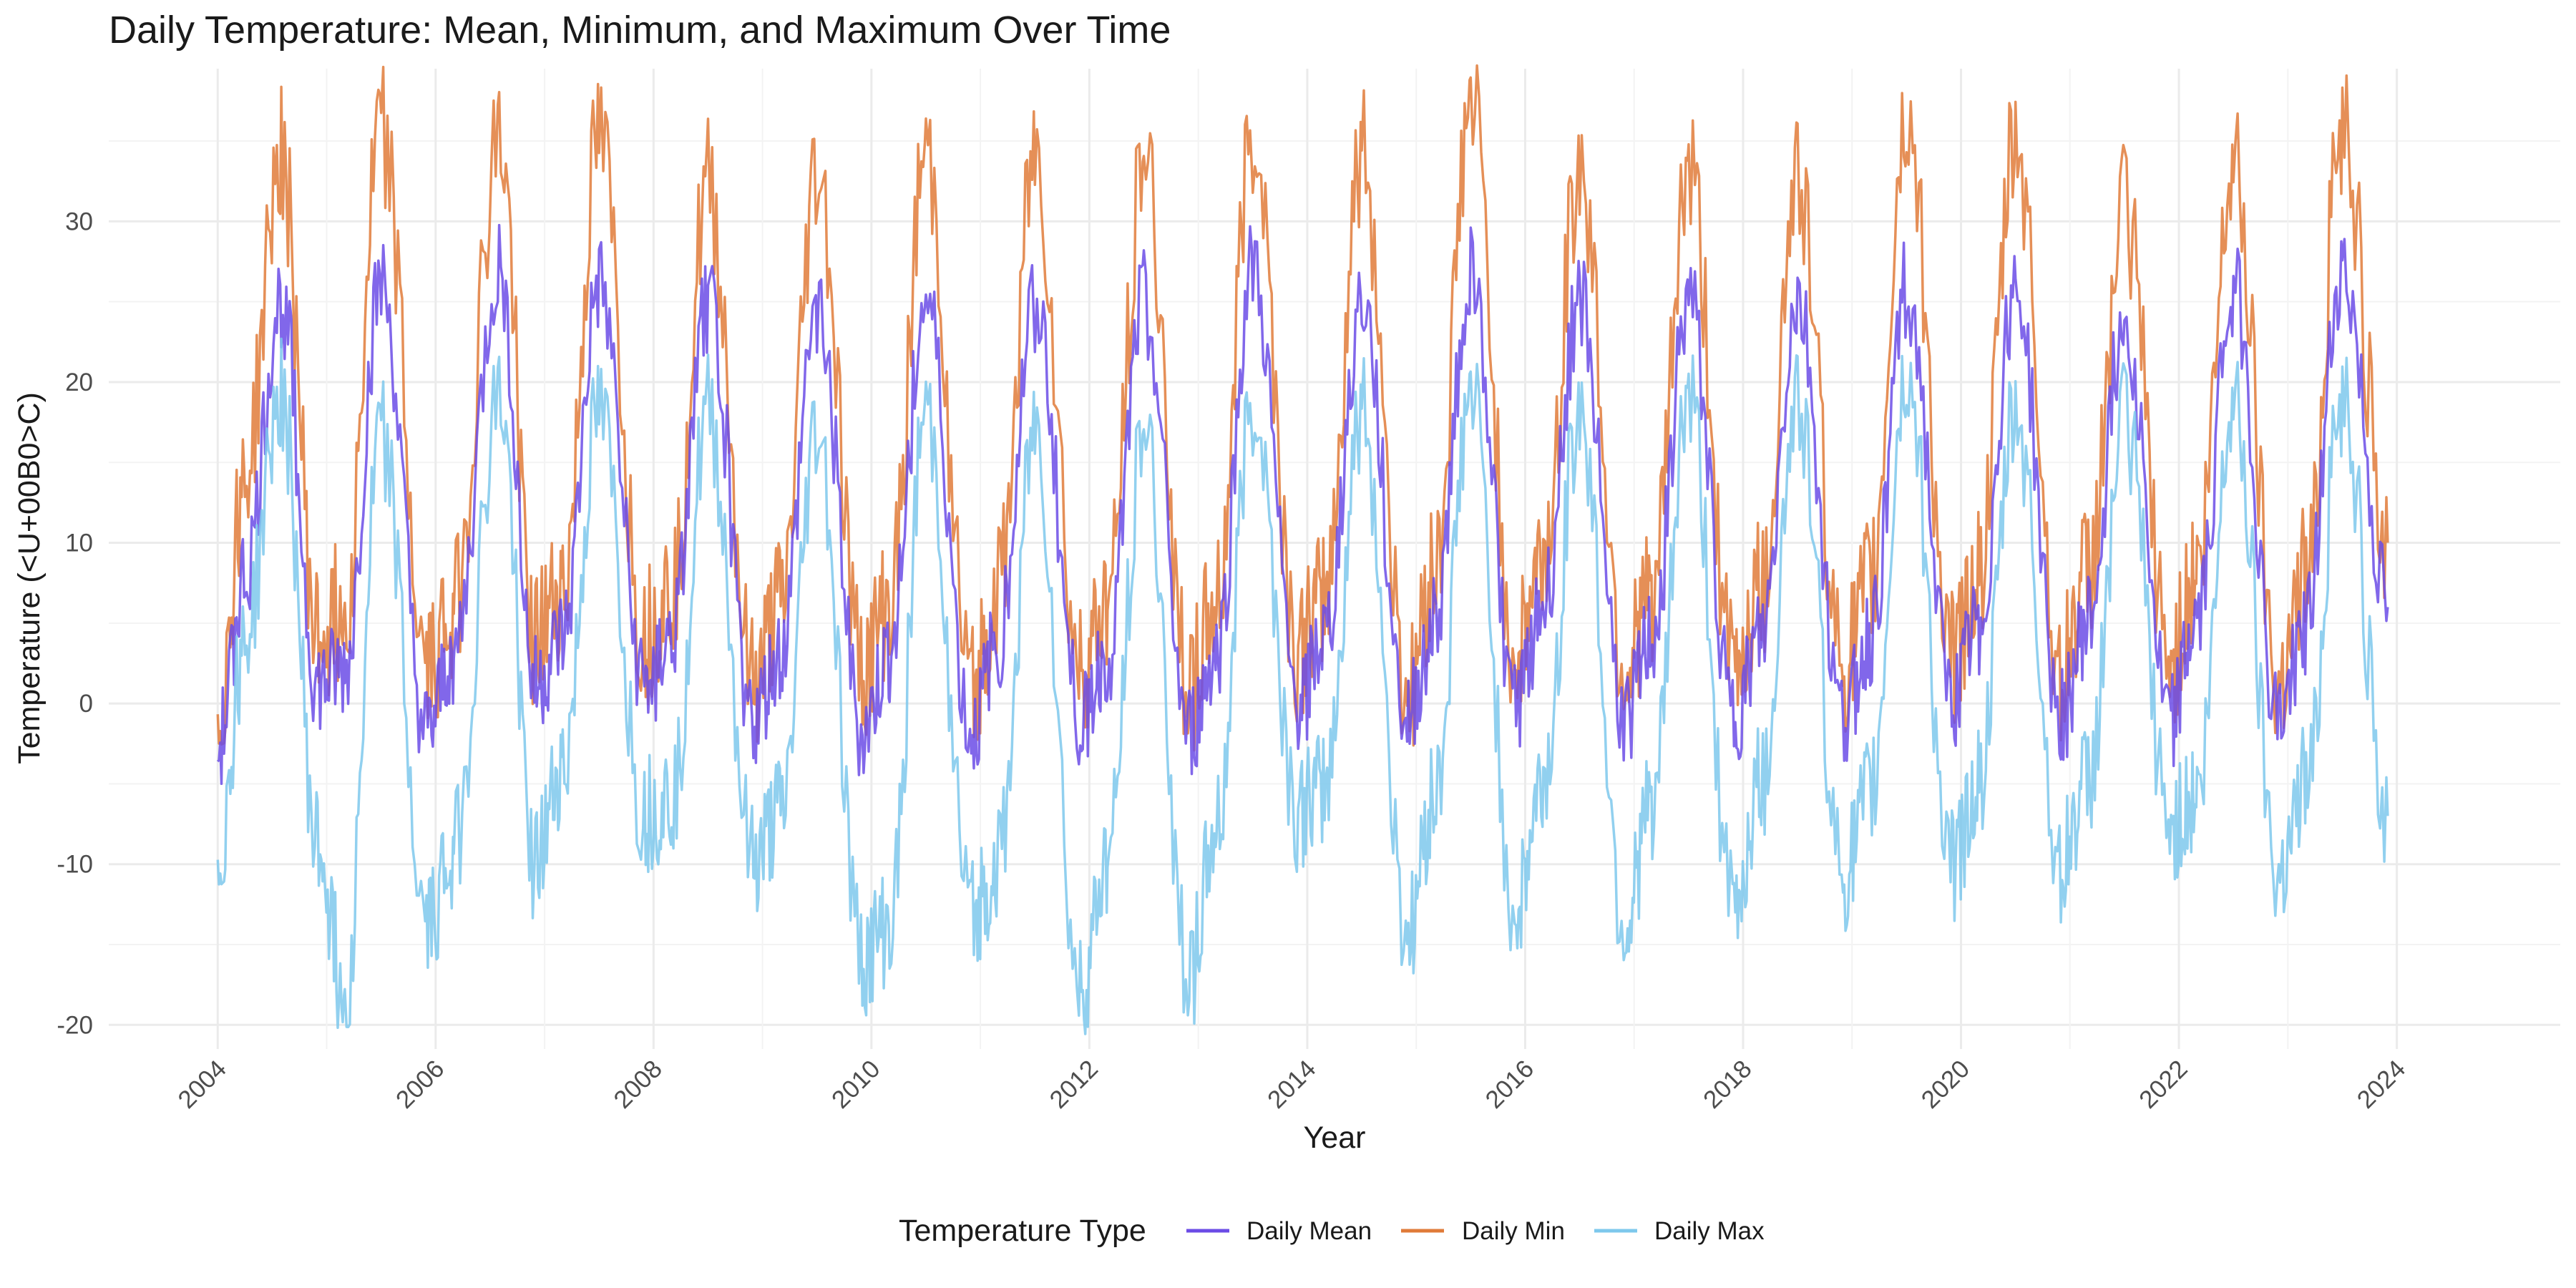  Describe the element at coordinates (1727, 1084) in the screenshot. I see `x-tick-label: 2018` at that location.